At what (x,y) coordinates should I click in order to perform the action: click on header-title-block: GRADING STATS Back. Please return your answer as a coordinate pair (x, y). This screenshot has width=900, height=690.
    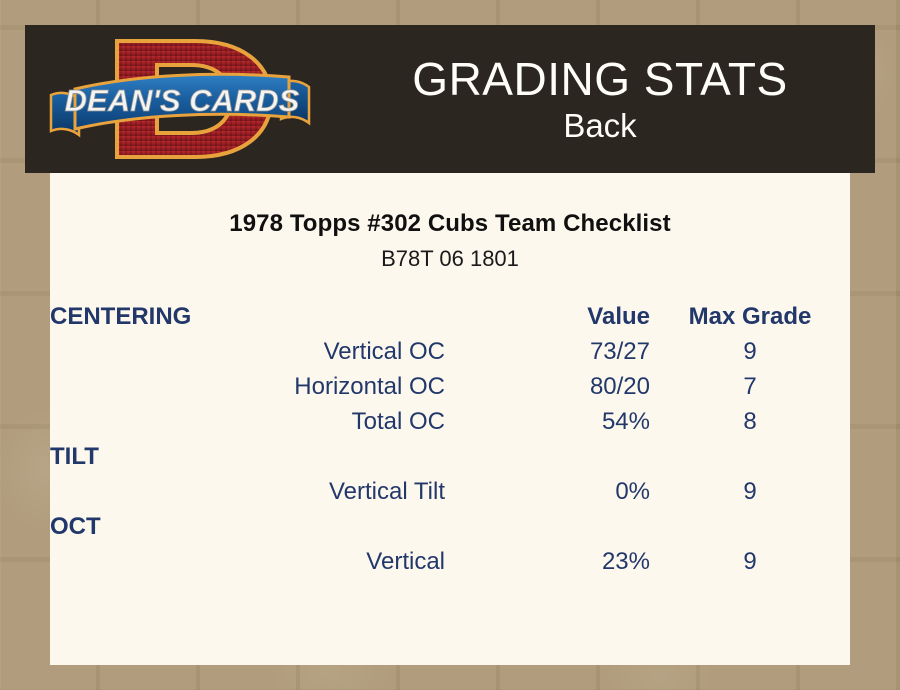
    Looking at the image, I should click on (600, 99).